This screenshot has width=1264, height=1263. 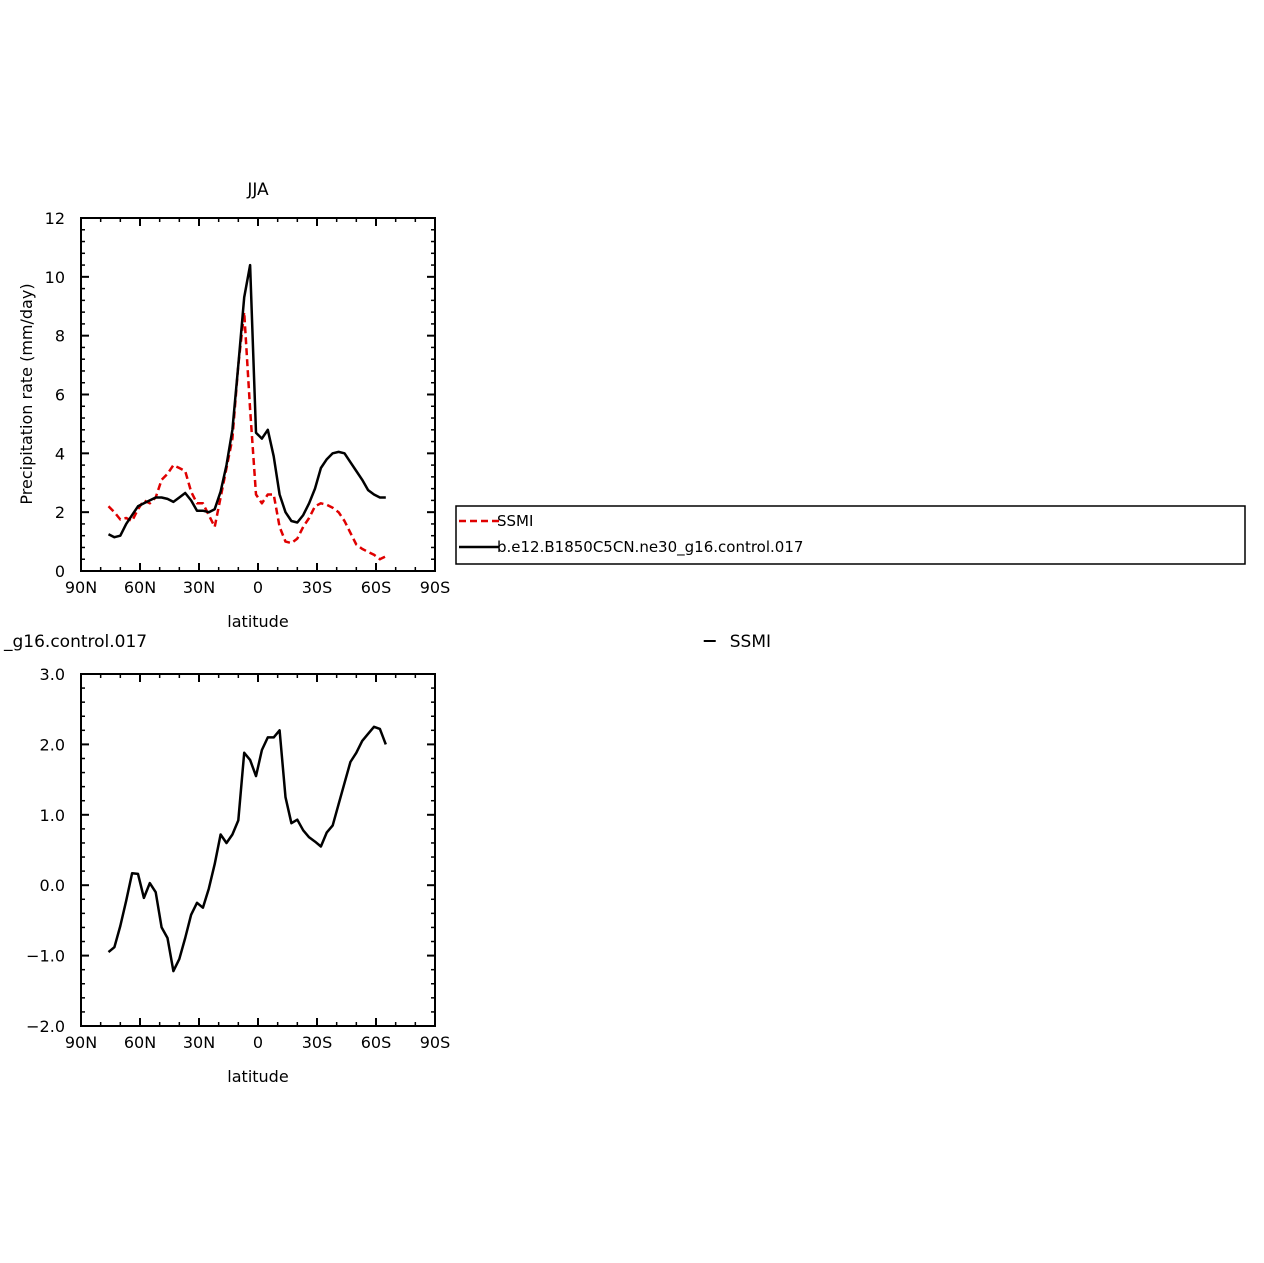 I want to click on bottom-y-tick-label: −2.0, so click(x=45, y=1026).